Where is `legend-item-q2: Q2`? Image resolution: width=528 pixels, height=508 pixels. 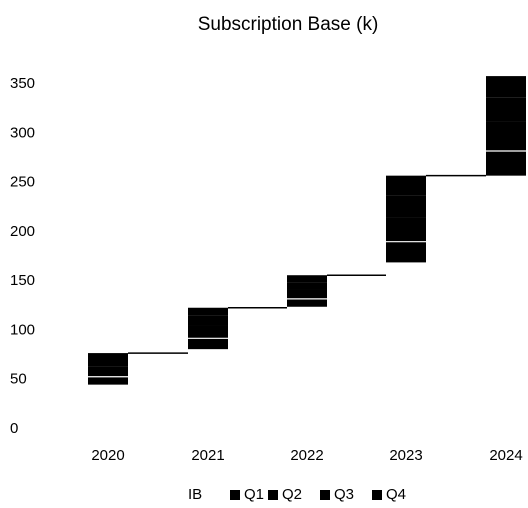 legend-item-q2: Q2 is located at coordinates (285, 494).